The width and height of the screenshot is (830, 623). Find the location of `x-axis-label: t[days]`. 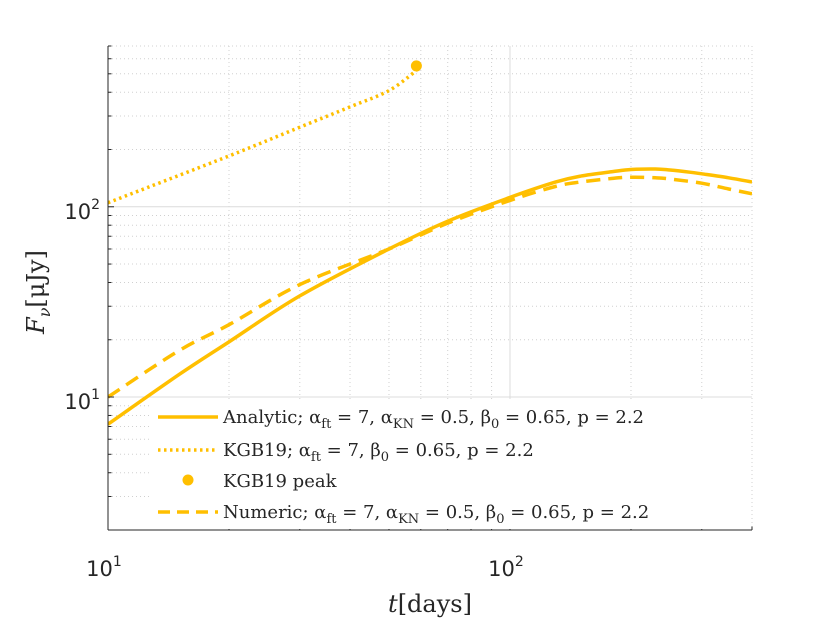

x-axis-label: t[days] is located at coordinates (430, 604).